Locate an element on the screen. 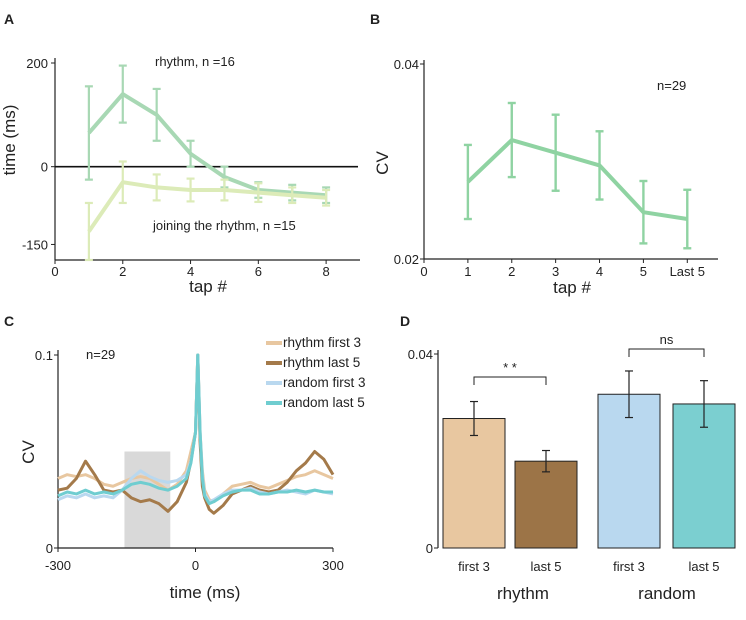 The height and width of the screenshot is (620, 746). panel-c-legend-label-2: rhythm last 5 is located at coordinates (321, 362).